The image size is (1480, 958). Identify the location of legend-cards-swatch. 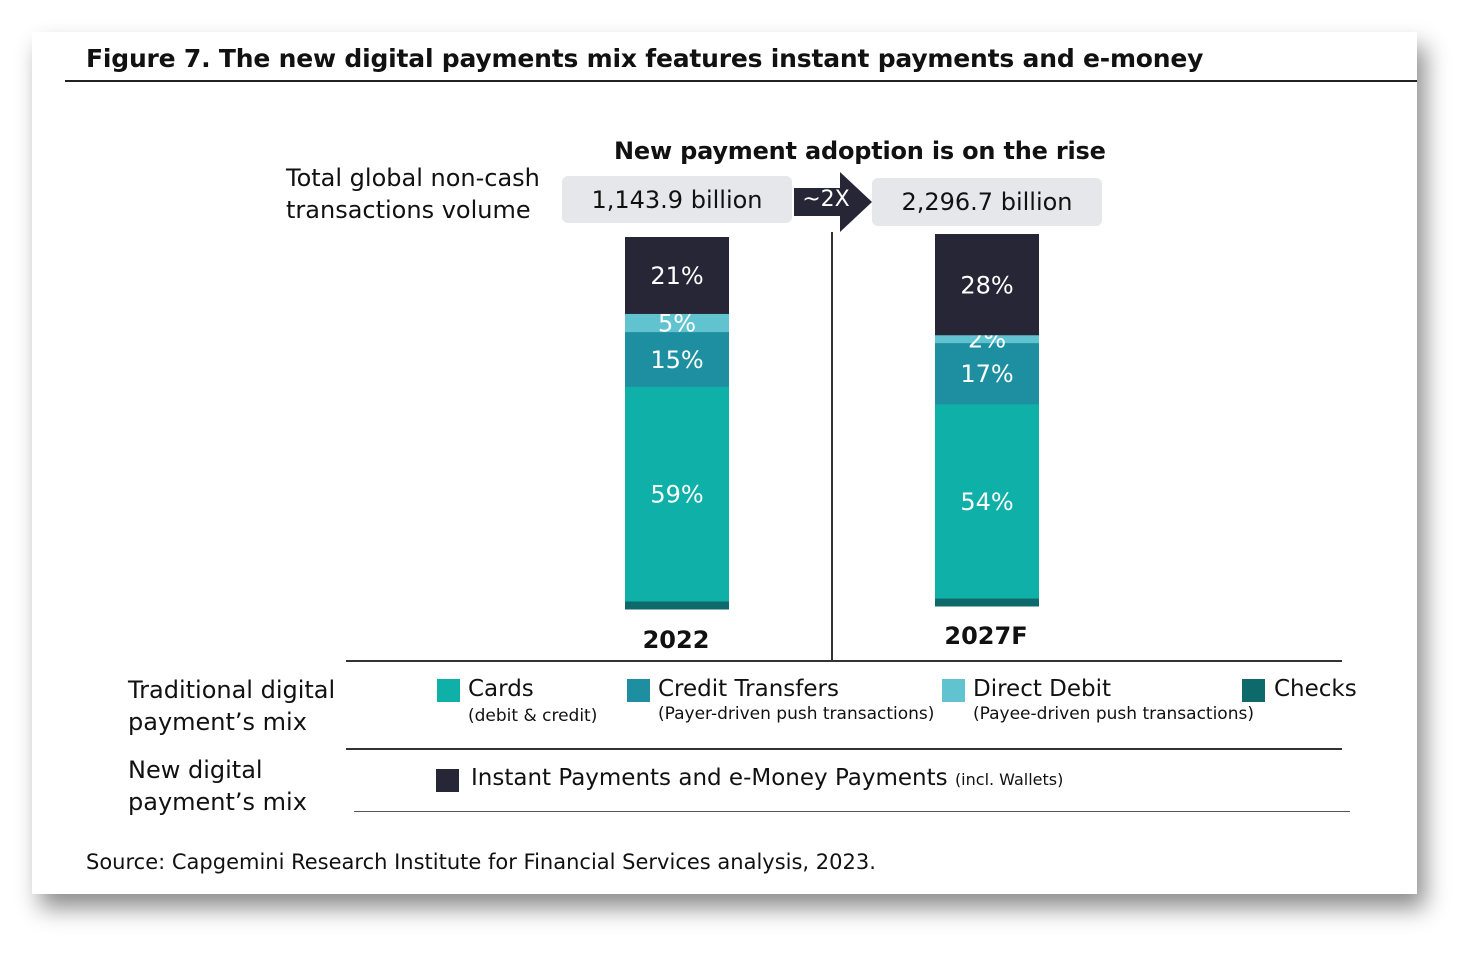
(448, 690).